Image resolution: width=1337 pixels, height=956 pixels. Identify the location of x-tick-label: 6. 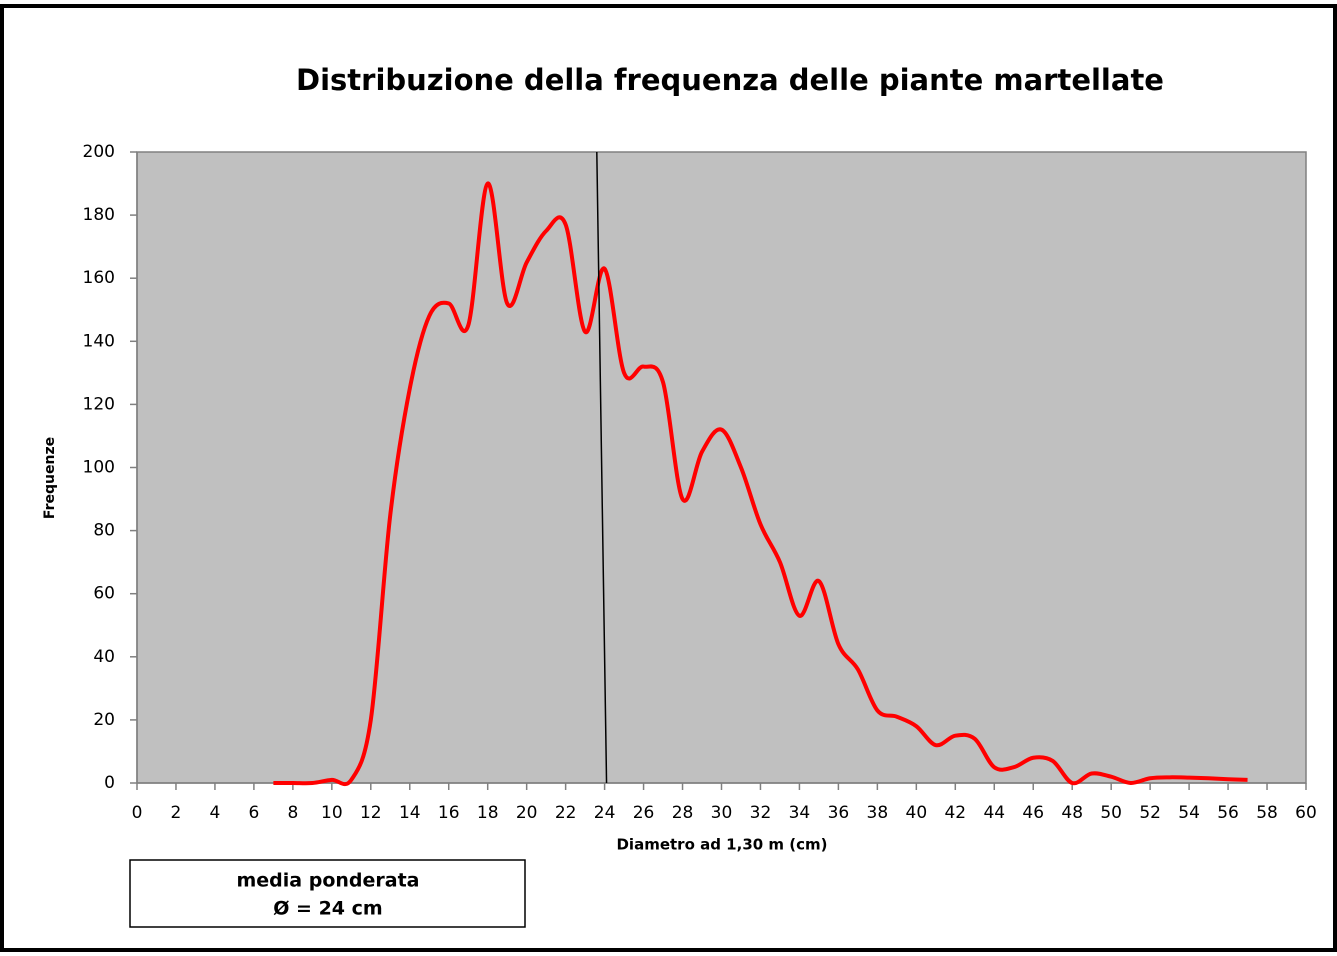
(253, 813).